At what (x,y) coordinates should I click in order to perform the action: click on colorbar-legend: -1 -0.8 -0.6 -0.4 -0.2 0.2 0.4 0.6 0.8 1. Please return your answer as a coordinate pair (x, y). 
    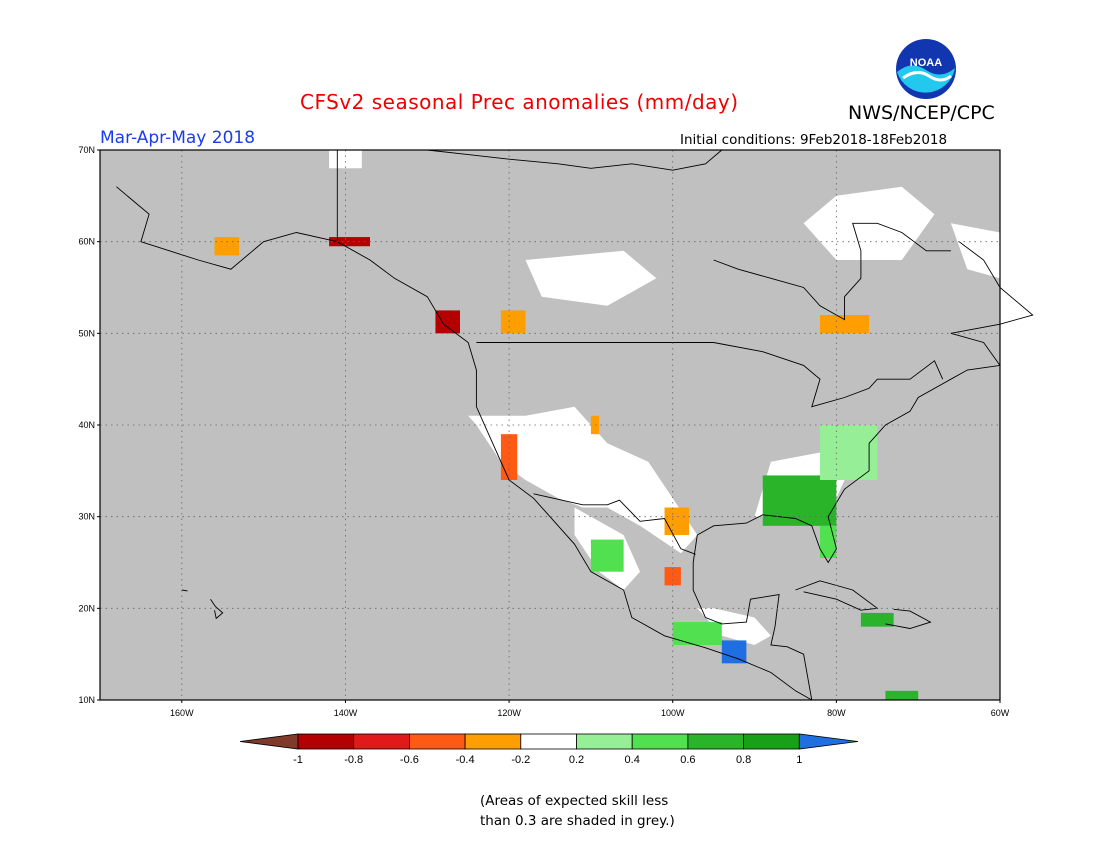
    Looking at the image, I should click on (549, 749).